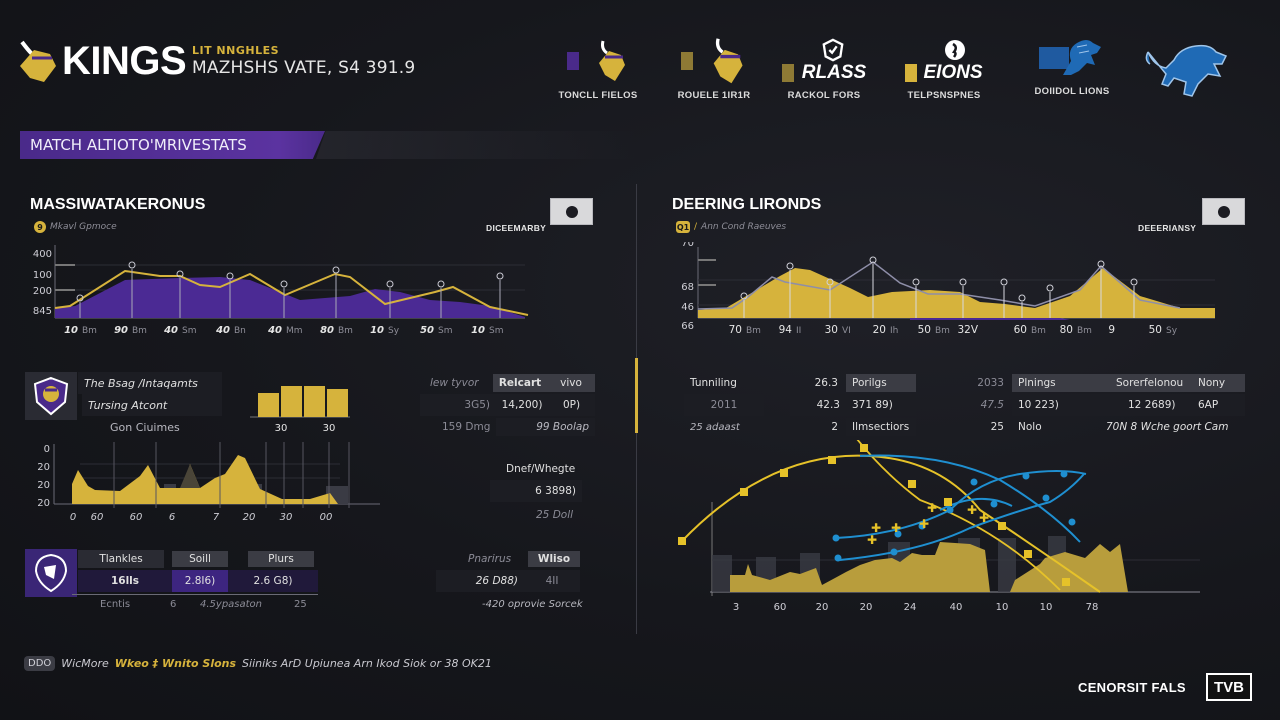 The width and height of the screenshot is (1280, 720). What do you see at coordinates (273, 581) in the screenshot?
I see `tackles-cell: 2.6 G8)` at bounding box center [273, 581].